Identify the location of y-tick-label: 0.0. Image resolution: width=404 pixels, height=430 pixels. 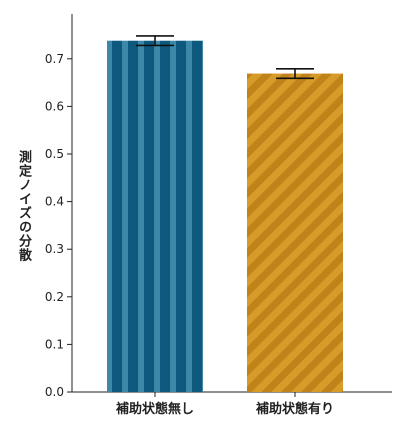
(54, 392).